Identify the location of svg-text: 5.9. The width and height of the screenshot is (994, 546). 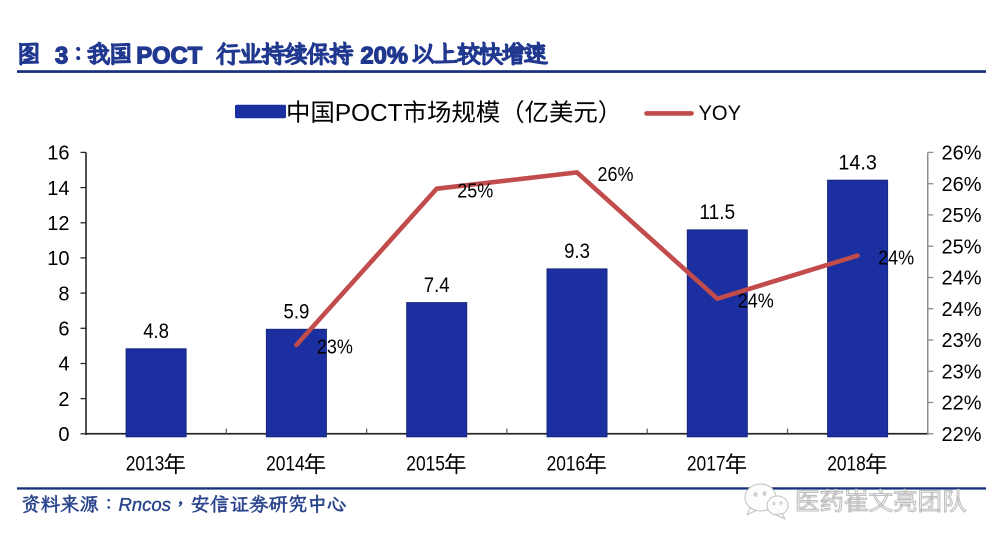
(297, 312).